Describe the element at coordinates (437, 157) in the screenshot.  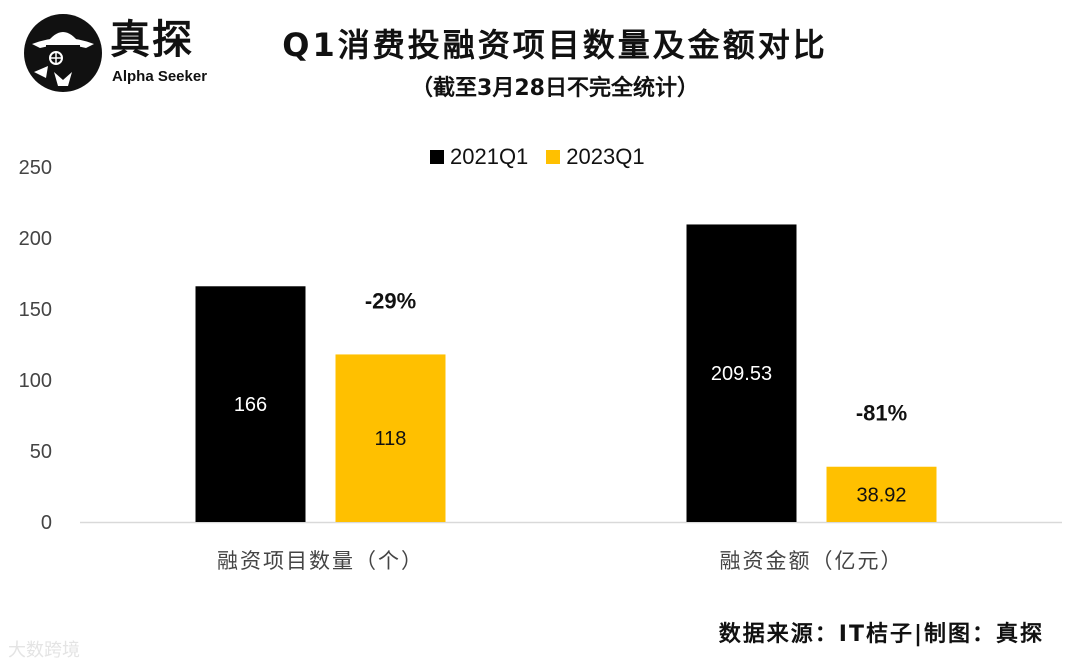
I see `legend-swatch-2021` at that location.